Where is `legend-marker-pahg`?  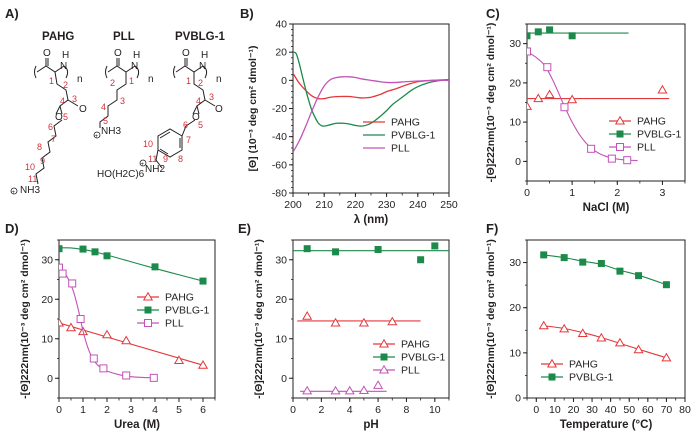 legend-marker-pahg is located at coordinates (384, 343).